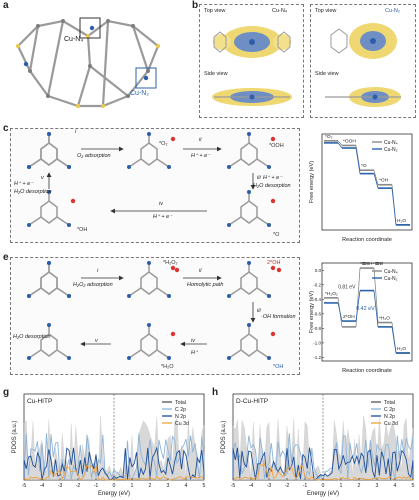 The image size is (419, 500). I want to click on y-tick-label: -0.8, so click(317, 328).